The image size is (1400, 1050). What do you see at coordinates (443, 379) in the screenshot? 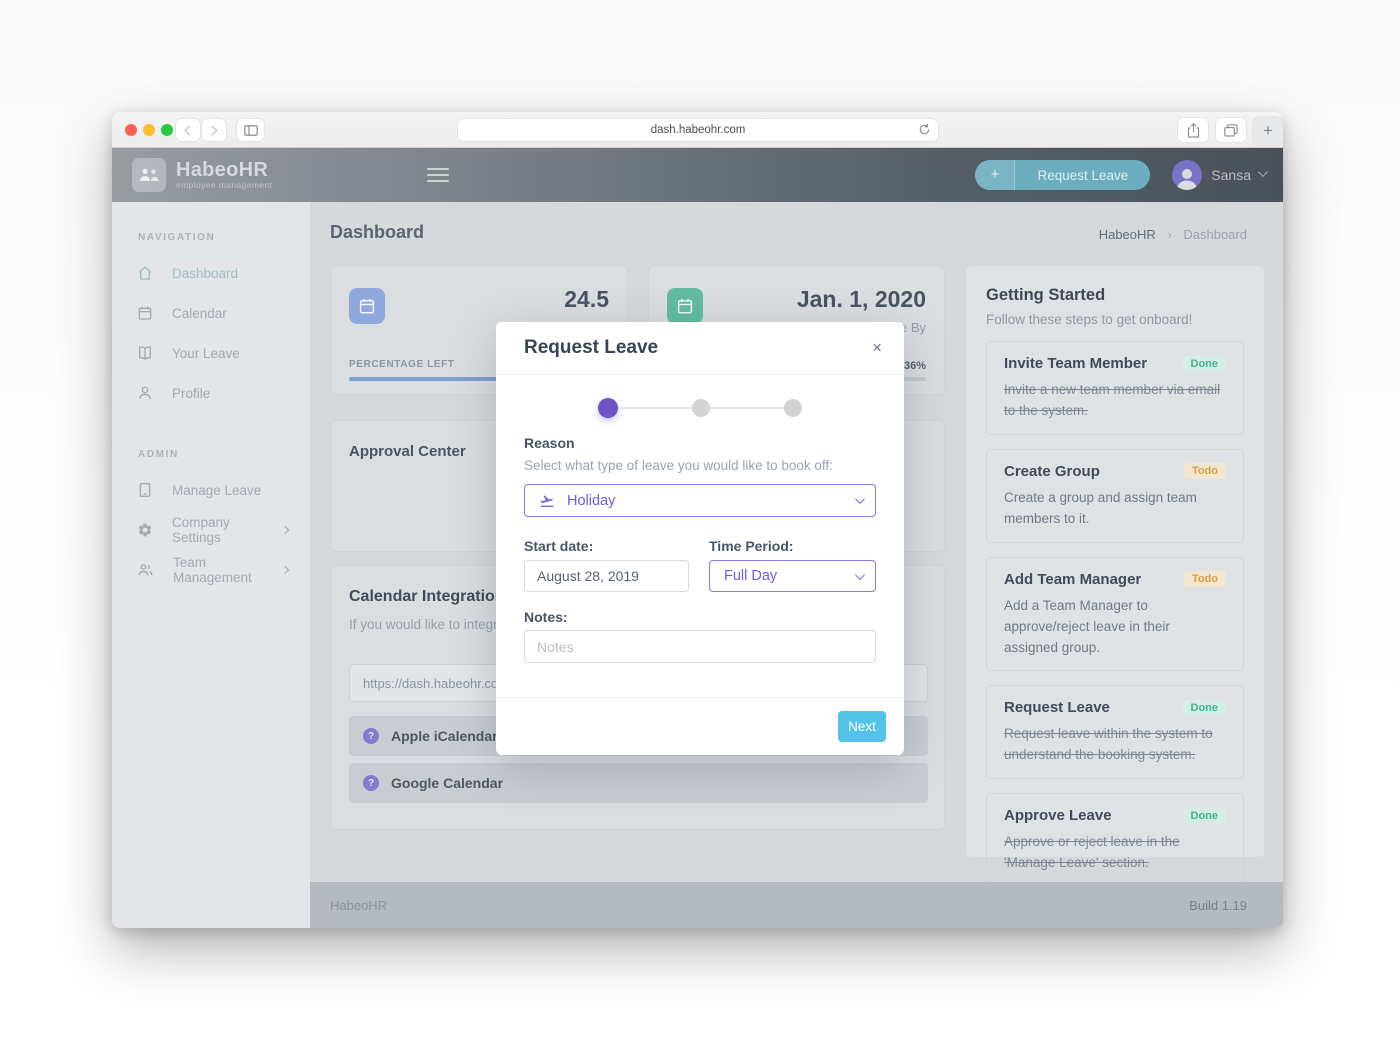
I see `progress-fill` at bounding box center [443, 379].